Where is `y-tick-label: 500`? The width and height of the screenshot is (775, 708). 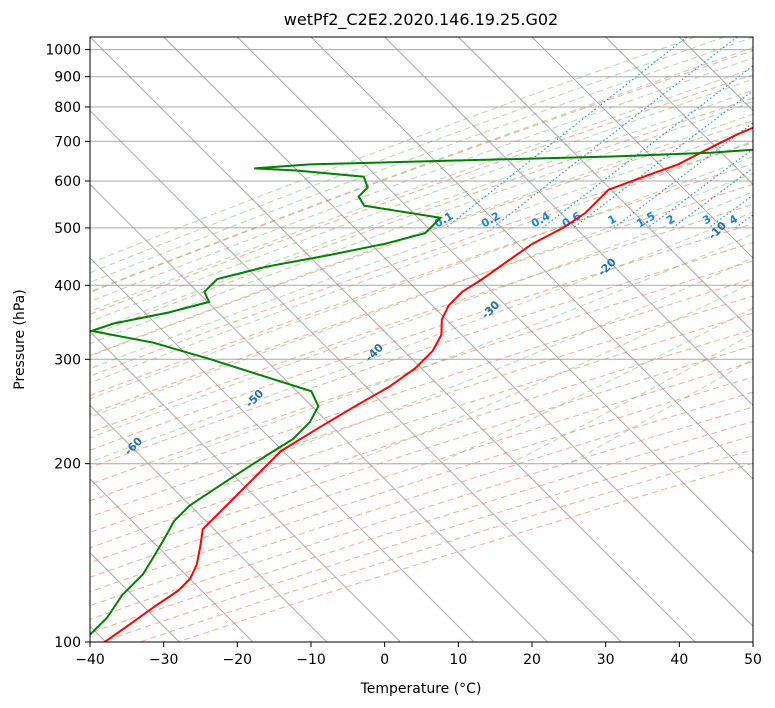 y-tick-label: 500 is located at coordinates (67, 229).